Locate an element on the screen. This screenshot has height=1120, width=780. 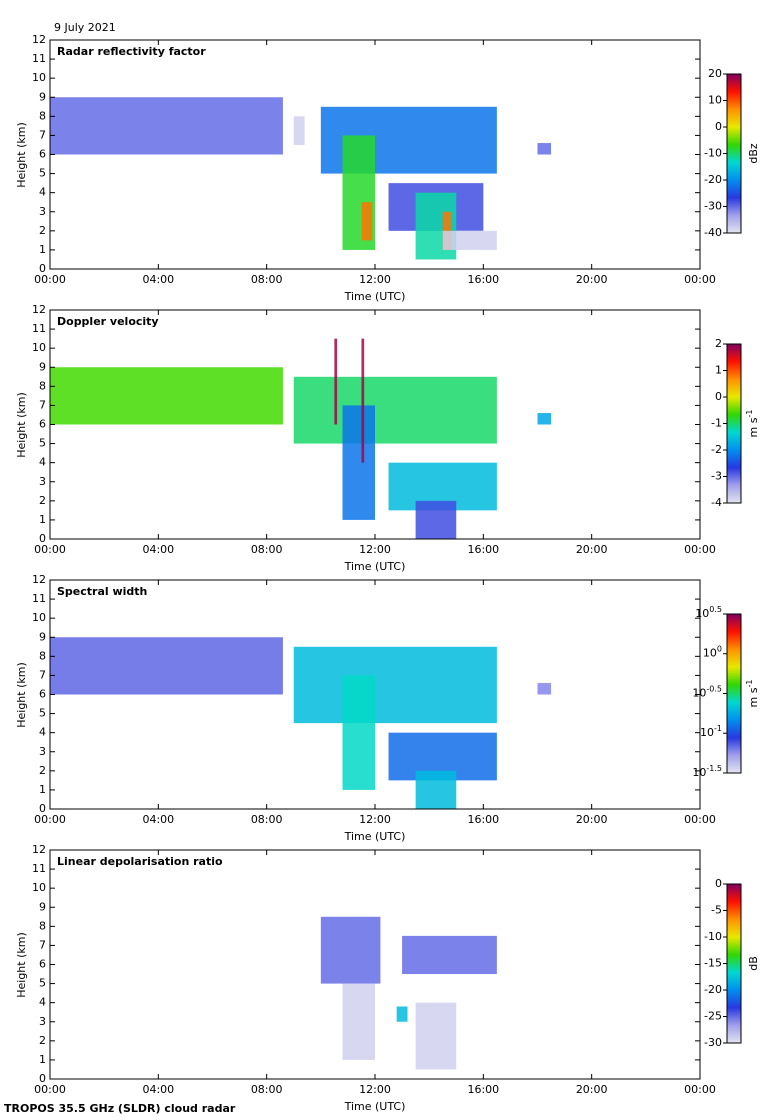
colorbar is located at coordinates (734, 693).